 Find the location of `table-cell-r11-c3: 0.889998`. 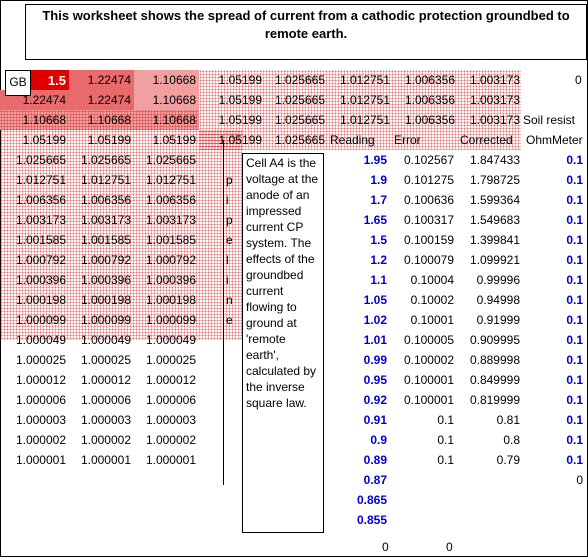

table-cell-r11-c3: 0.889998 is located at coordinates (494, 360).